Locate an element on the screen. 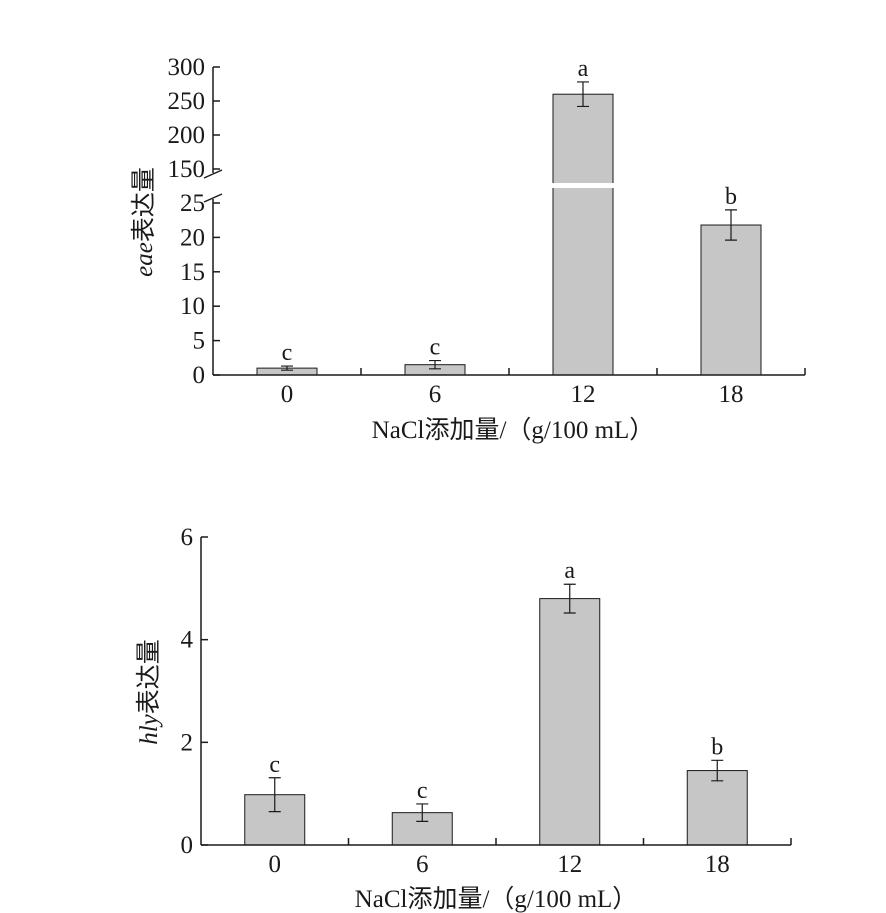  axis-break-mark is located at coordinates (213, 186).